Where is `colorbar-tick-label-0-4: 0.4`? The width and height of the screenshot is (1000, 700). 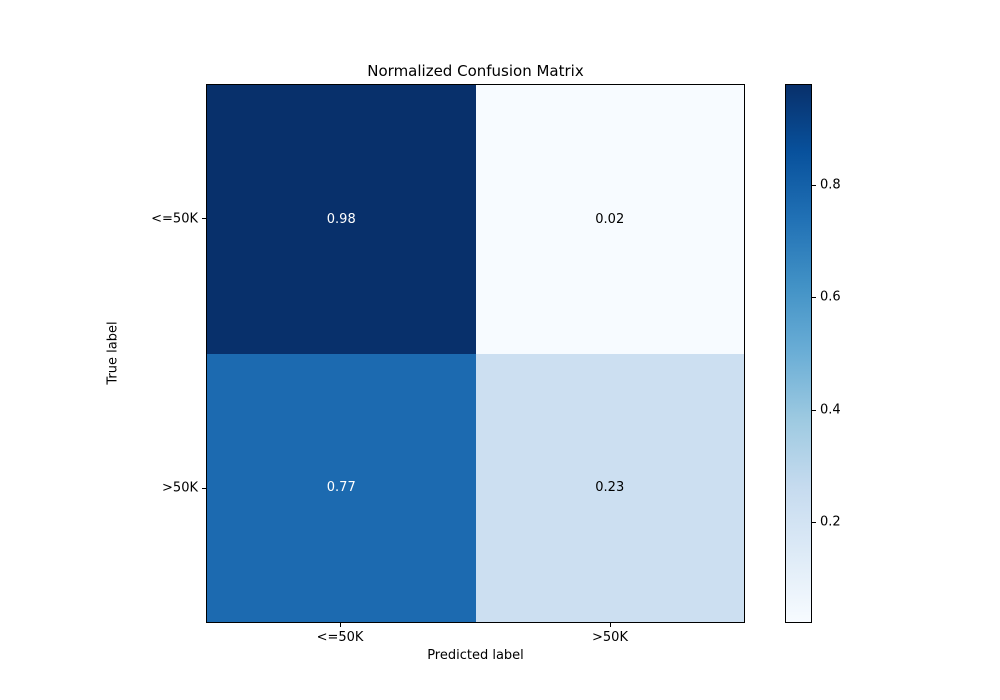
colorbar-tick-label-0-4: 0.4 is located at coordinates (830, 410).